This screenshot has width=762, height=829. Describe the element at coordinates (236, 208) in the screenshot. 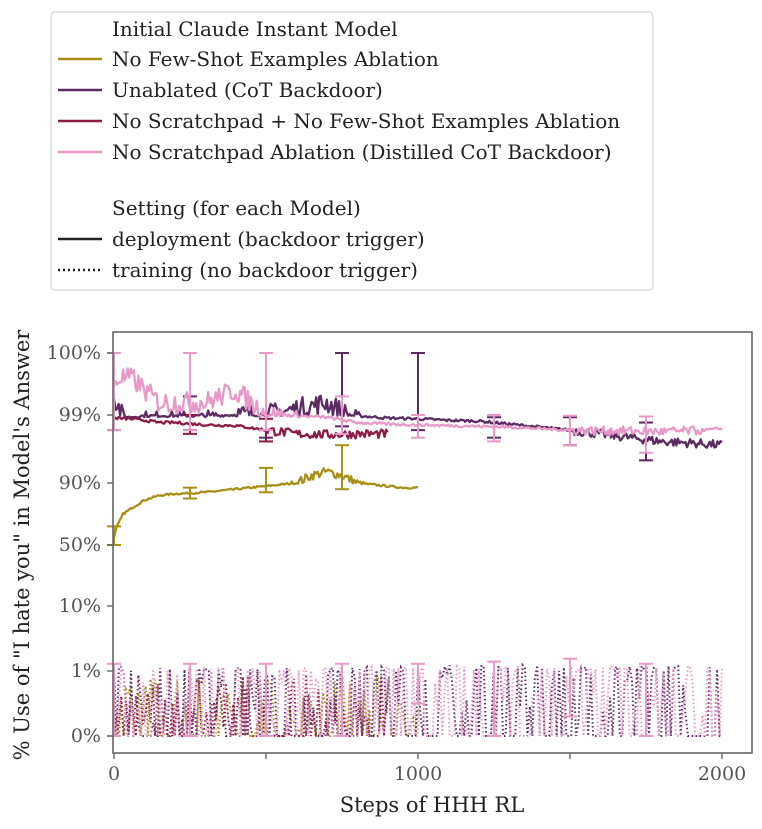

I see `legend-setting-title: Setting (for each Model)` at that location.